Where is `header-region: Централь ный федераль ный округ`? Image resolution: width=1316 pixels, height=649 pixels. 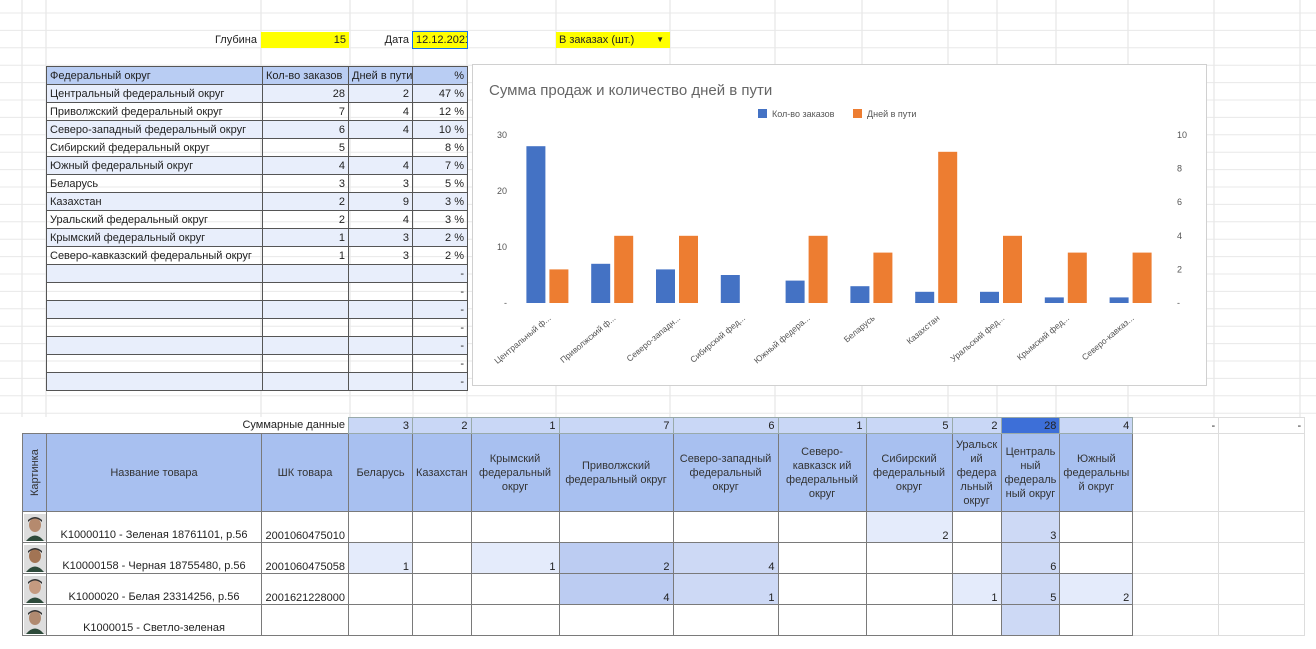
header-region: Централь ный федераль ный округ is located at coordinates (1030, 472).